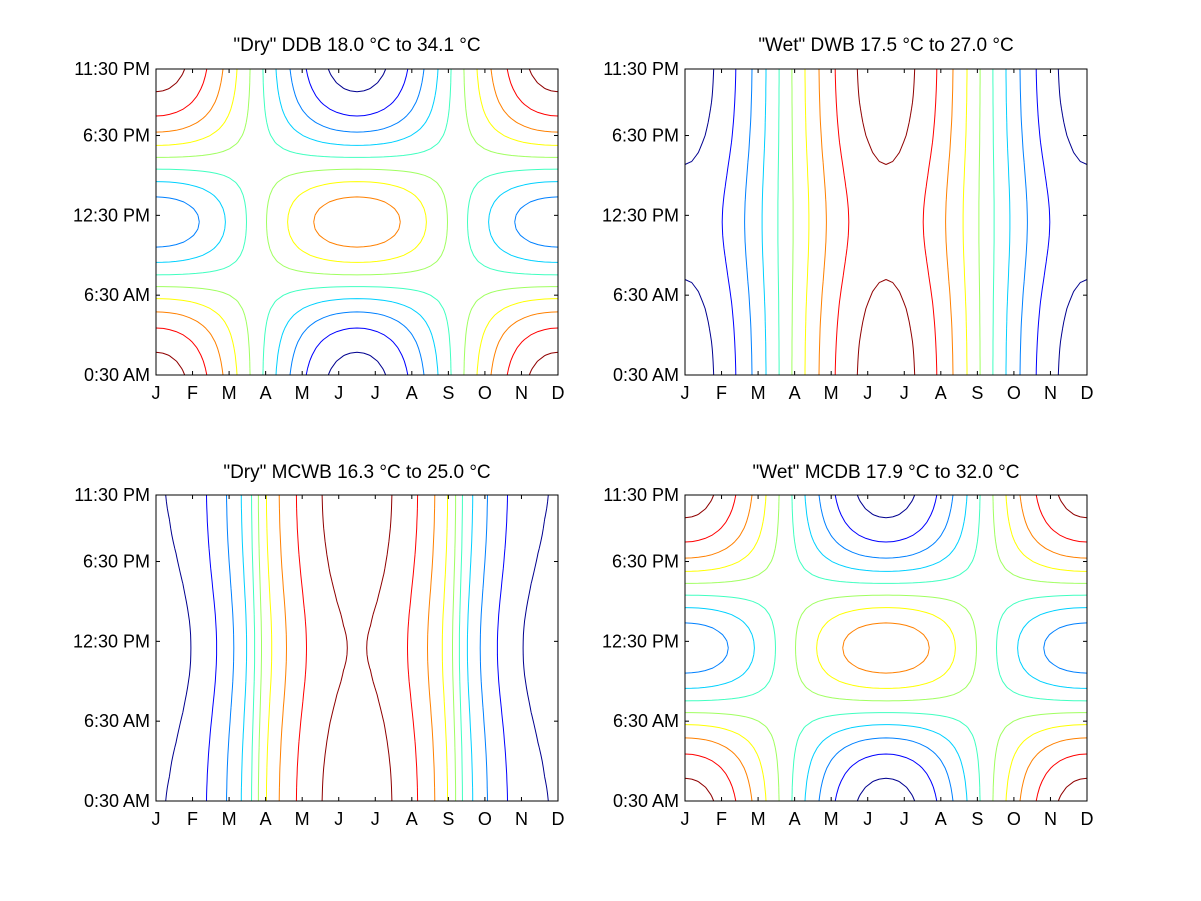 The width and height of the screenshot is (1201, 901). I want to click on subplot-mcdb-contours, so click(886, 648).